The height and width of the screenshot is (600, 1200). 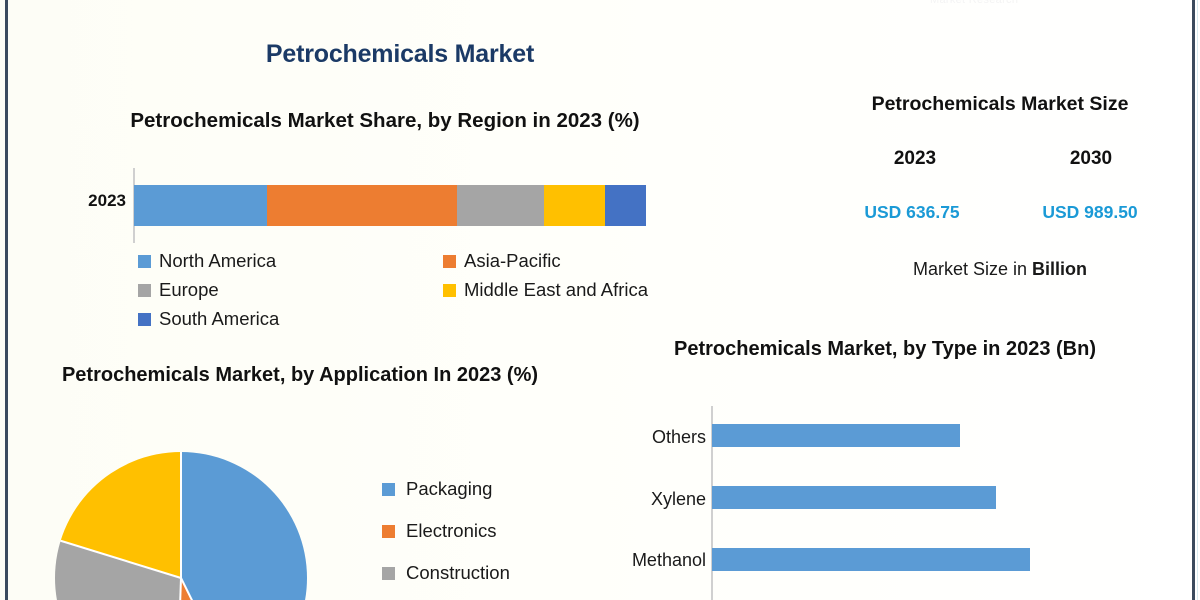 I want to click on region-chart-category-label: 2023, so click(x=107, y=200).